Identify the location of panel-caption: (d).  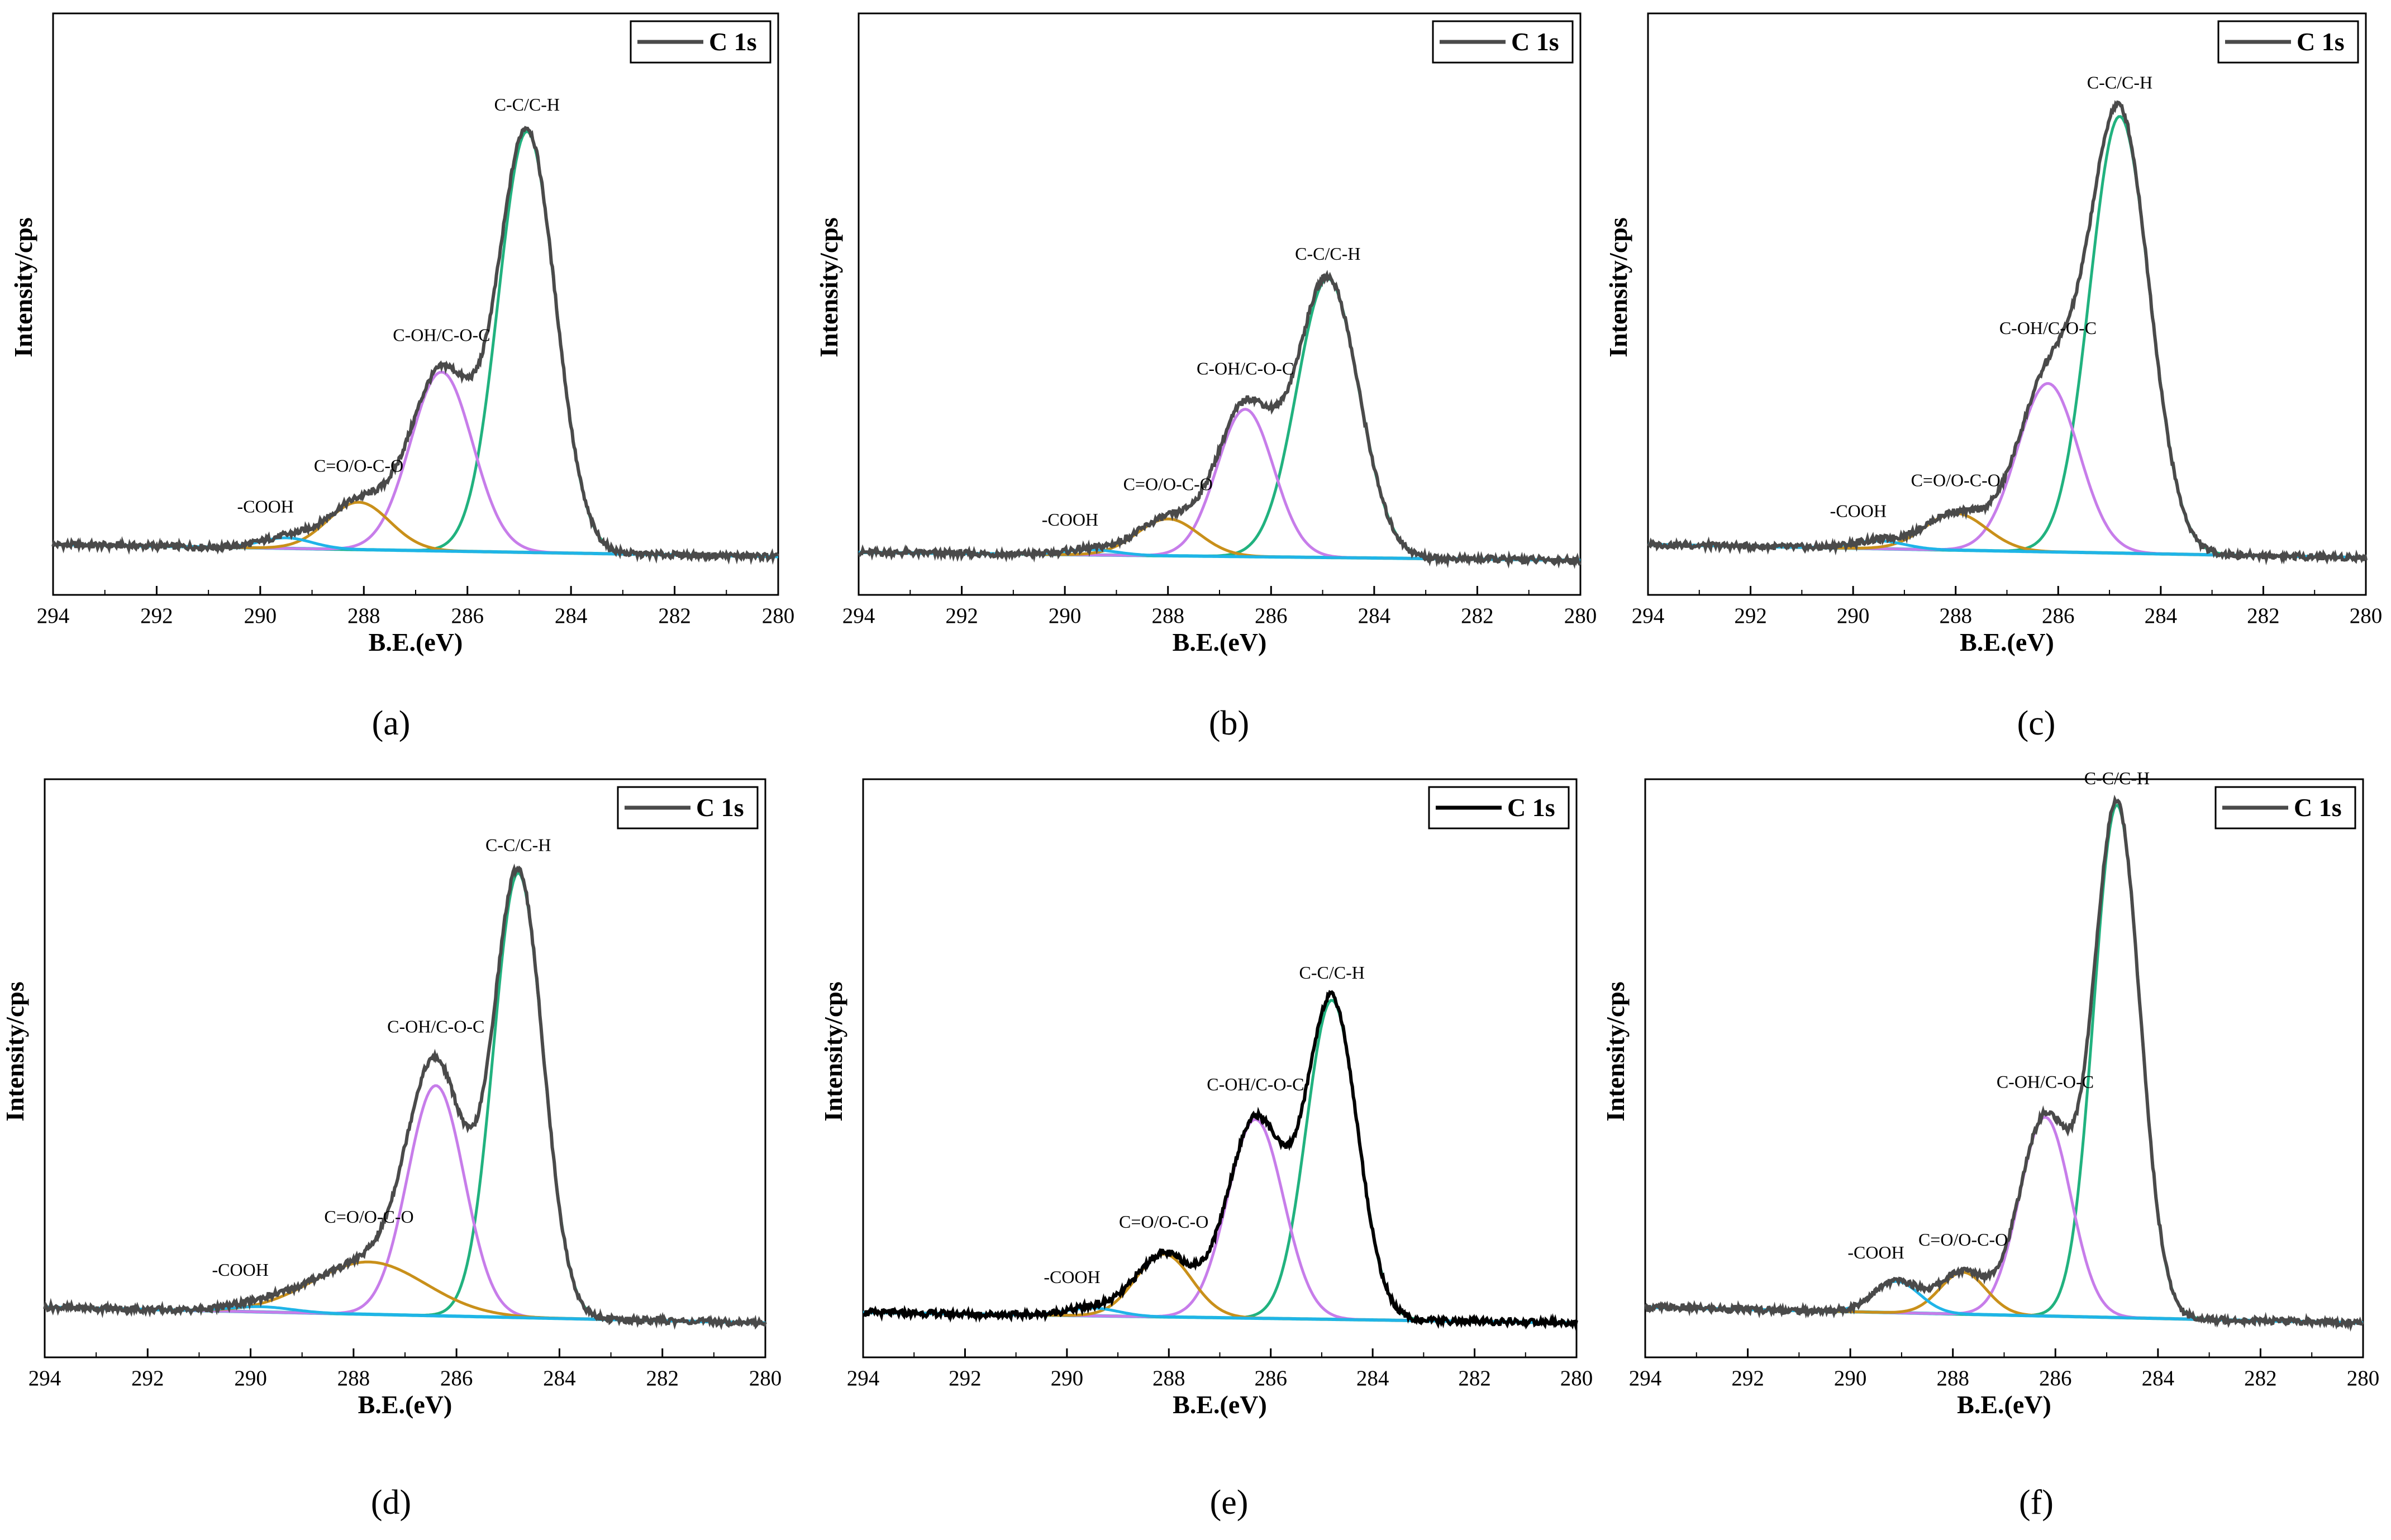
(391, 1503).